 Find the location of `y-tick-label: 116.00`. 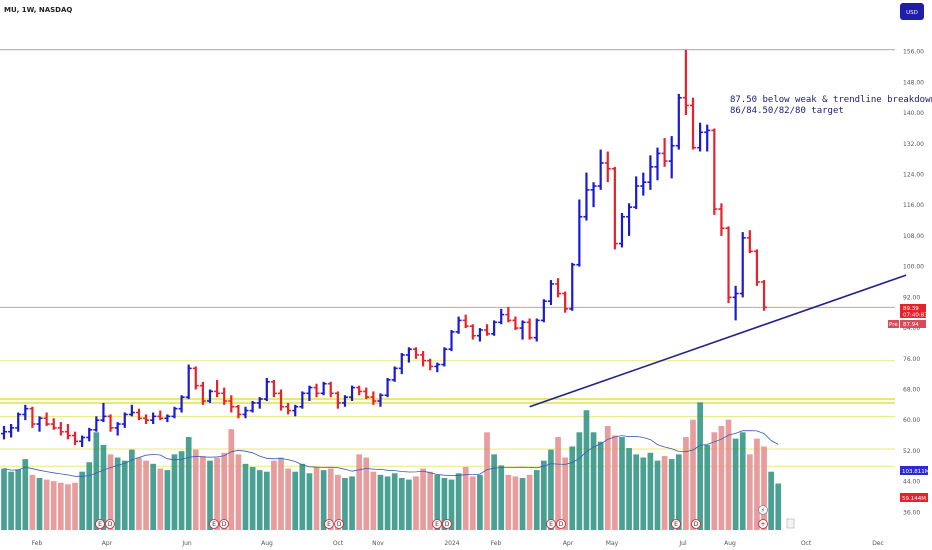

y-tick-label: 116.00 is located at coordinates (913, 205).